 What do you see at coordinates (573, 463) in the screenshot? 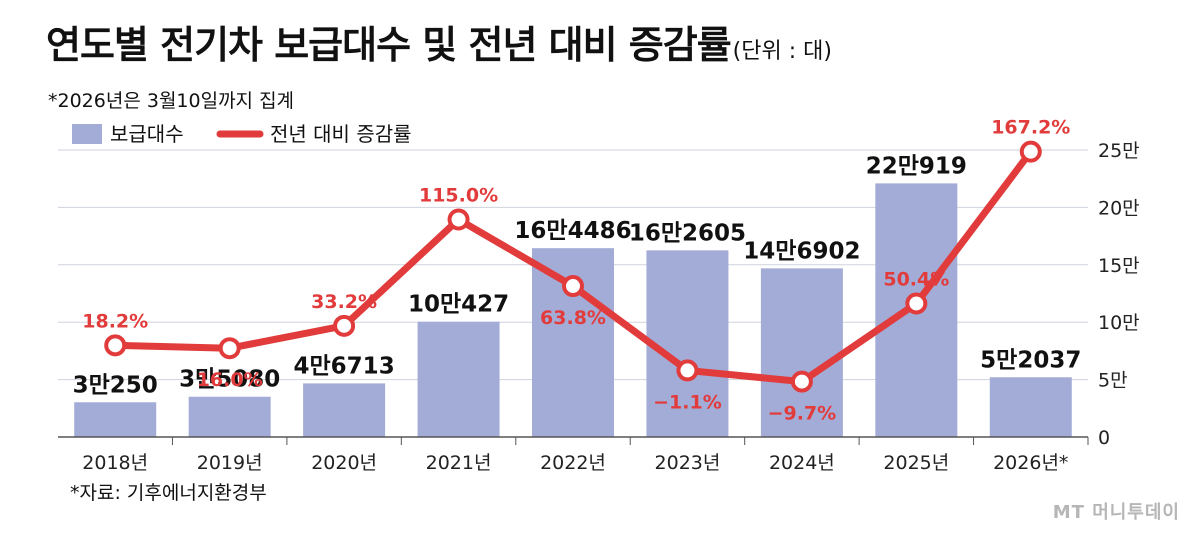
I see `x-tick-label: 2022년` at bounding box center [573, 463].